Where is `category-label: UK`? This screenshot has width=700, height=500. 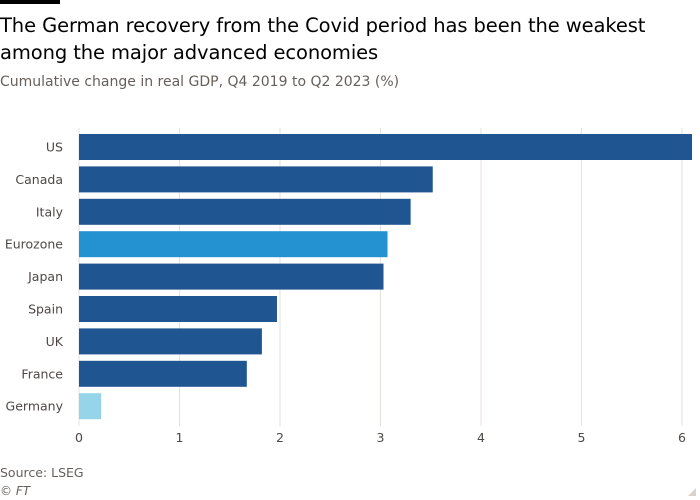 category-label: UK is located at coordinates (55, 341).